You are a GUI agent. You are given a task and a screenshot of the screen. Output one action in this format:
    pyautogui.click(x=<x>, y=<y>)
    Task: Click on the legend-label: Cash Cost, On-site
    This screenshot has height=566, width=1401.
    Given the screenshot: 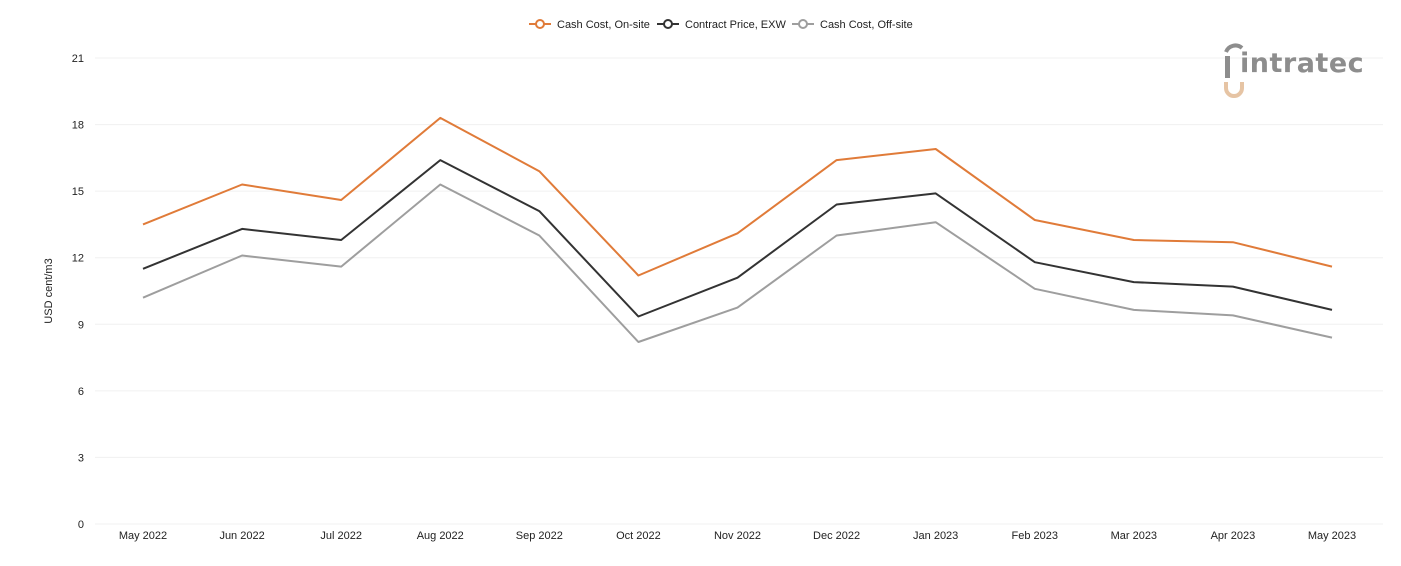 What is the action you would take?
    pyautogui.click(x=603, y=25)
    